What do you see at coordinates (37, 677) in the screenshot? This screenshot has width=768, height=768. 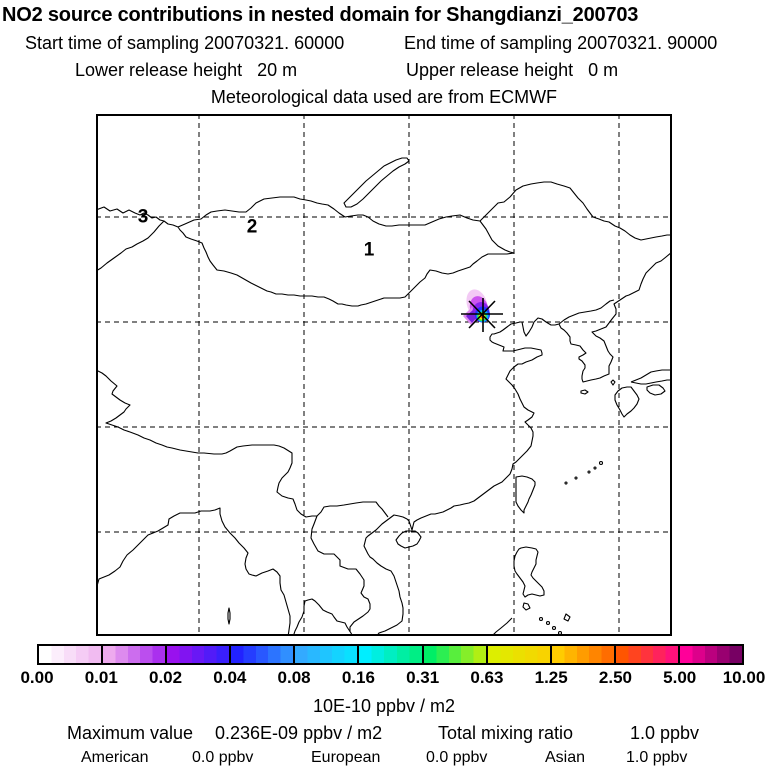 I see `colorbar-tick-label: 0.00` at bounding box center [37, 677].